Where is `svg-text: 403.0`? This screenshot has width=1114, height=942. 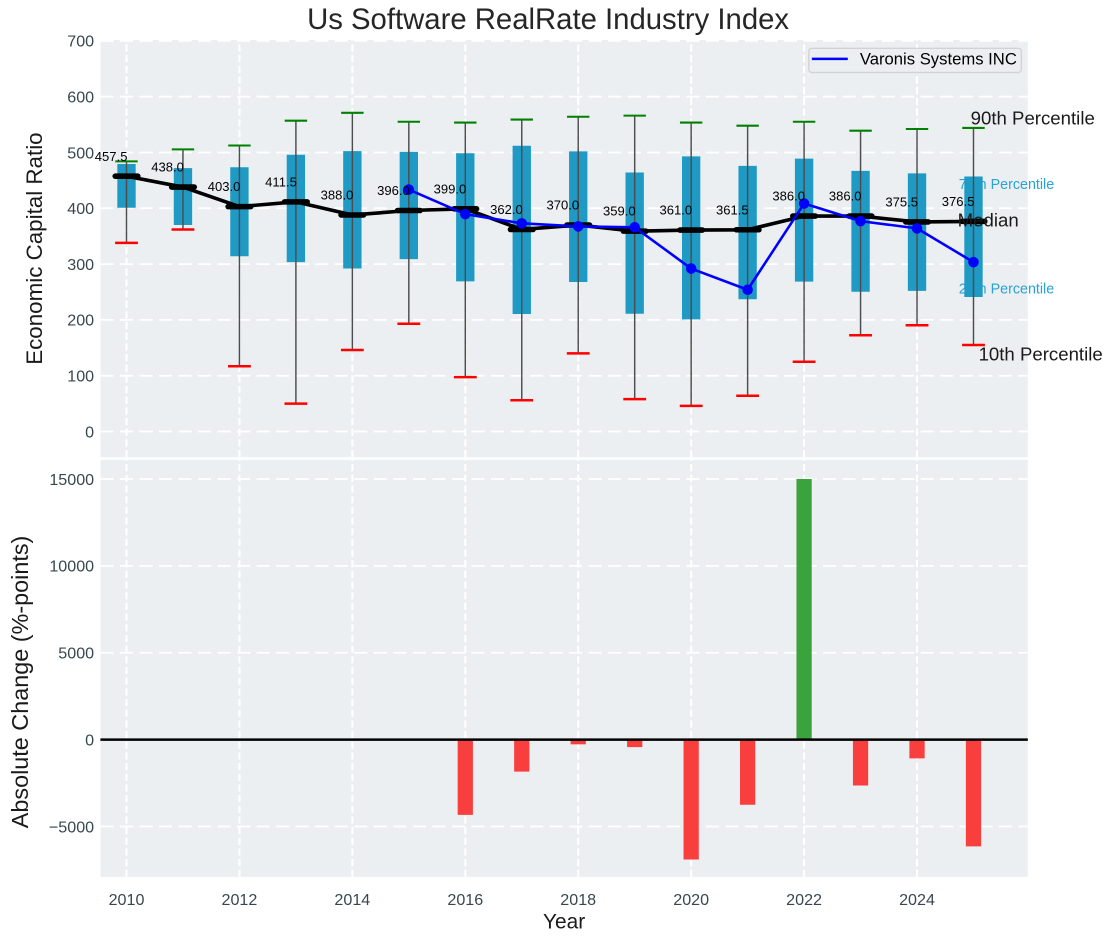
svg-text: 403.0 is located at coordinates (224, 186).